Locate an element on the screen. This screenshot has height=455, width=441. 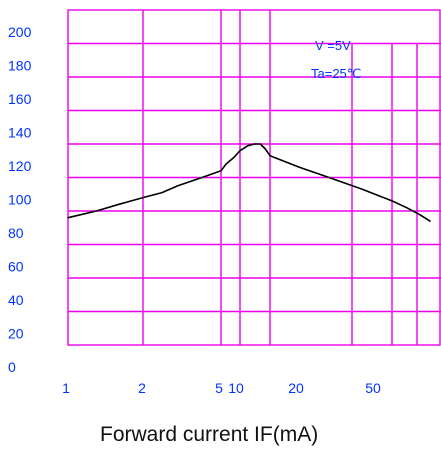
y-tick-label: 0 is located at coordinates (12, 367).